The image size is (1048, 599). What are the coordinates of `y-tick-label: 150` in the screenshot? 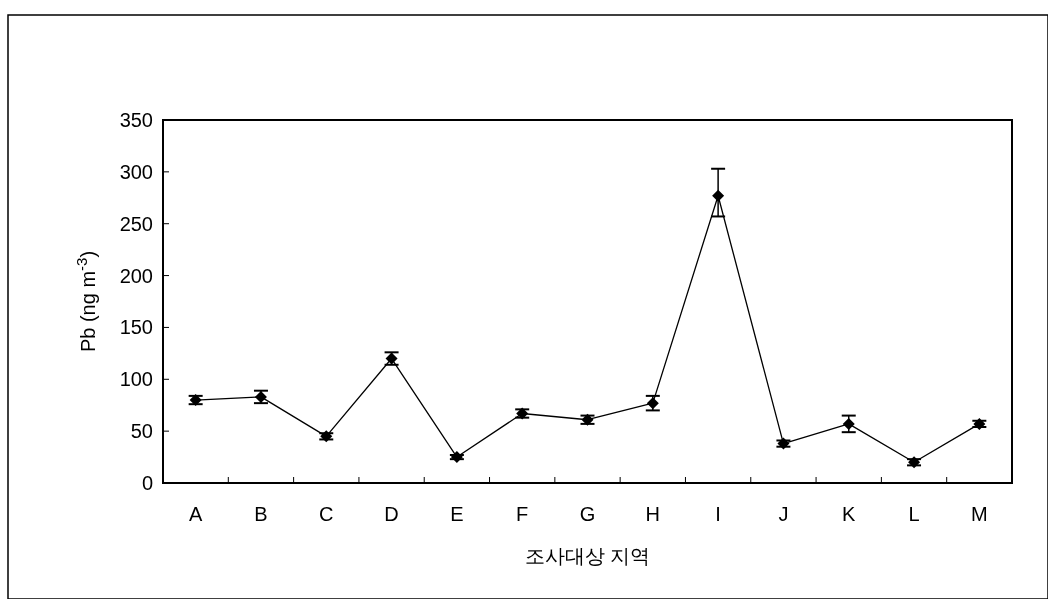 It's located at (136, 327).